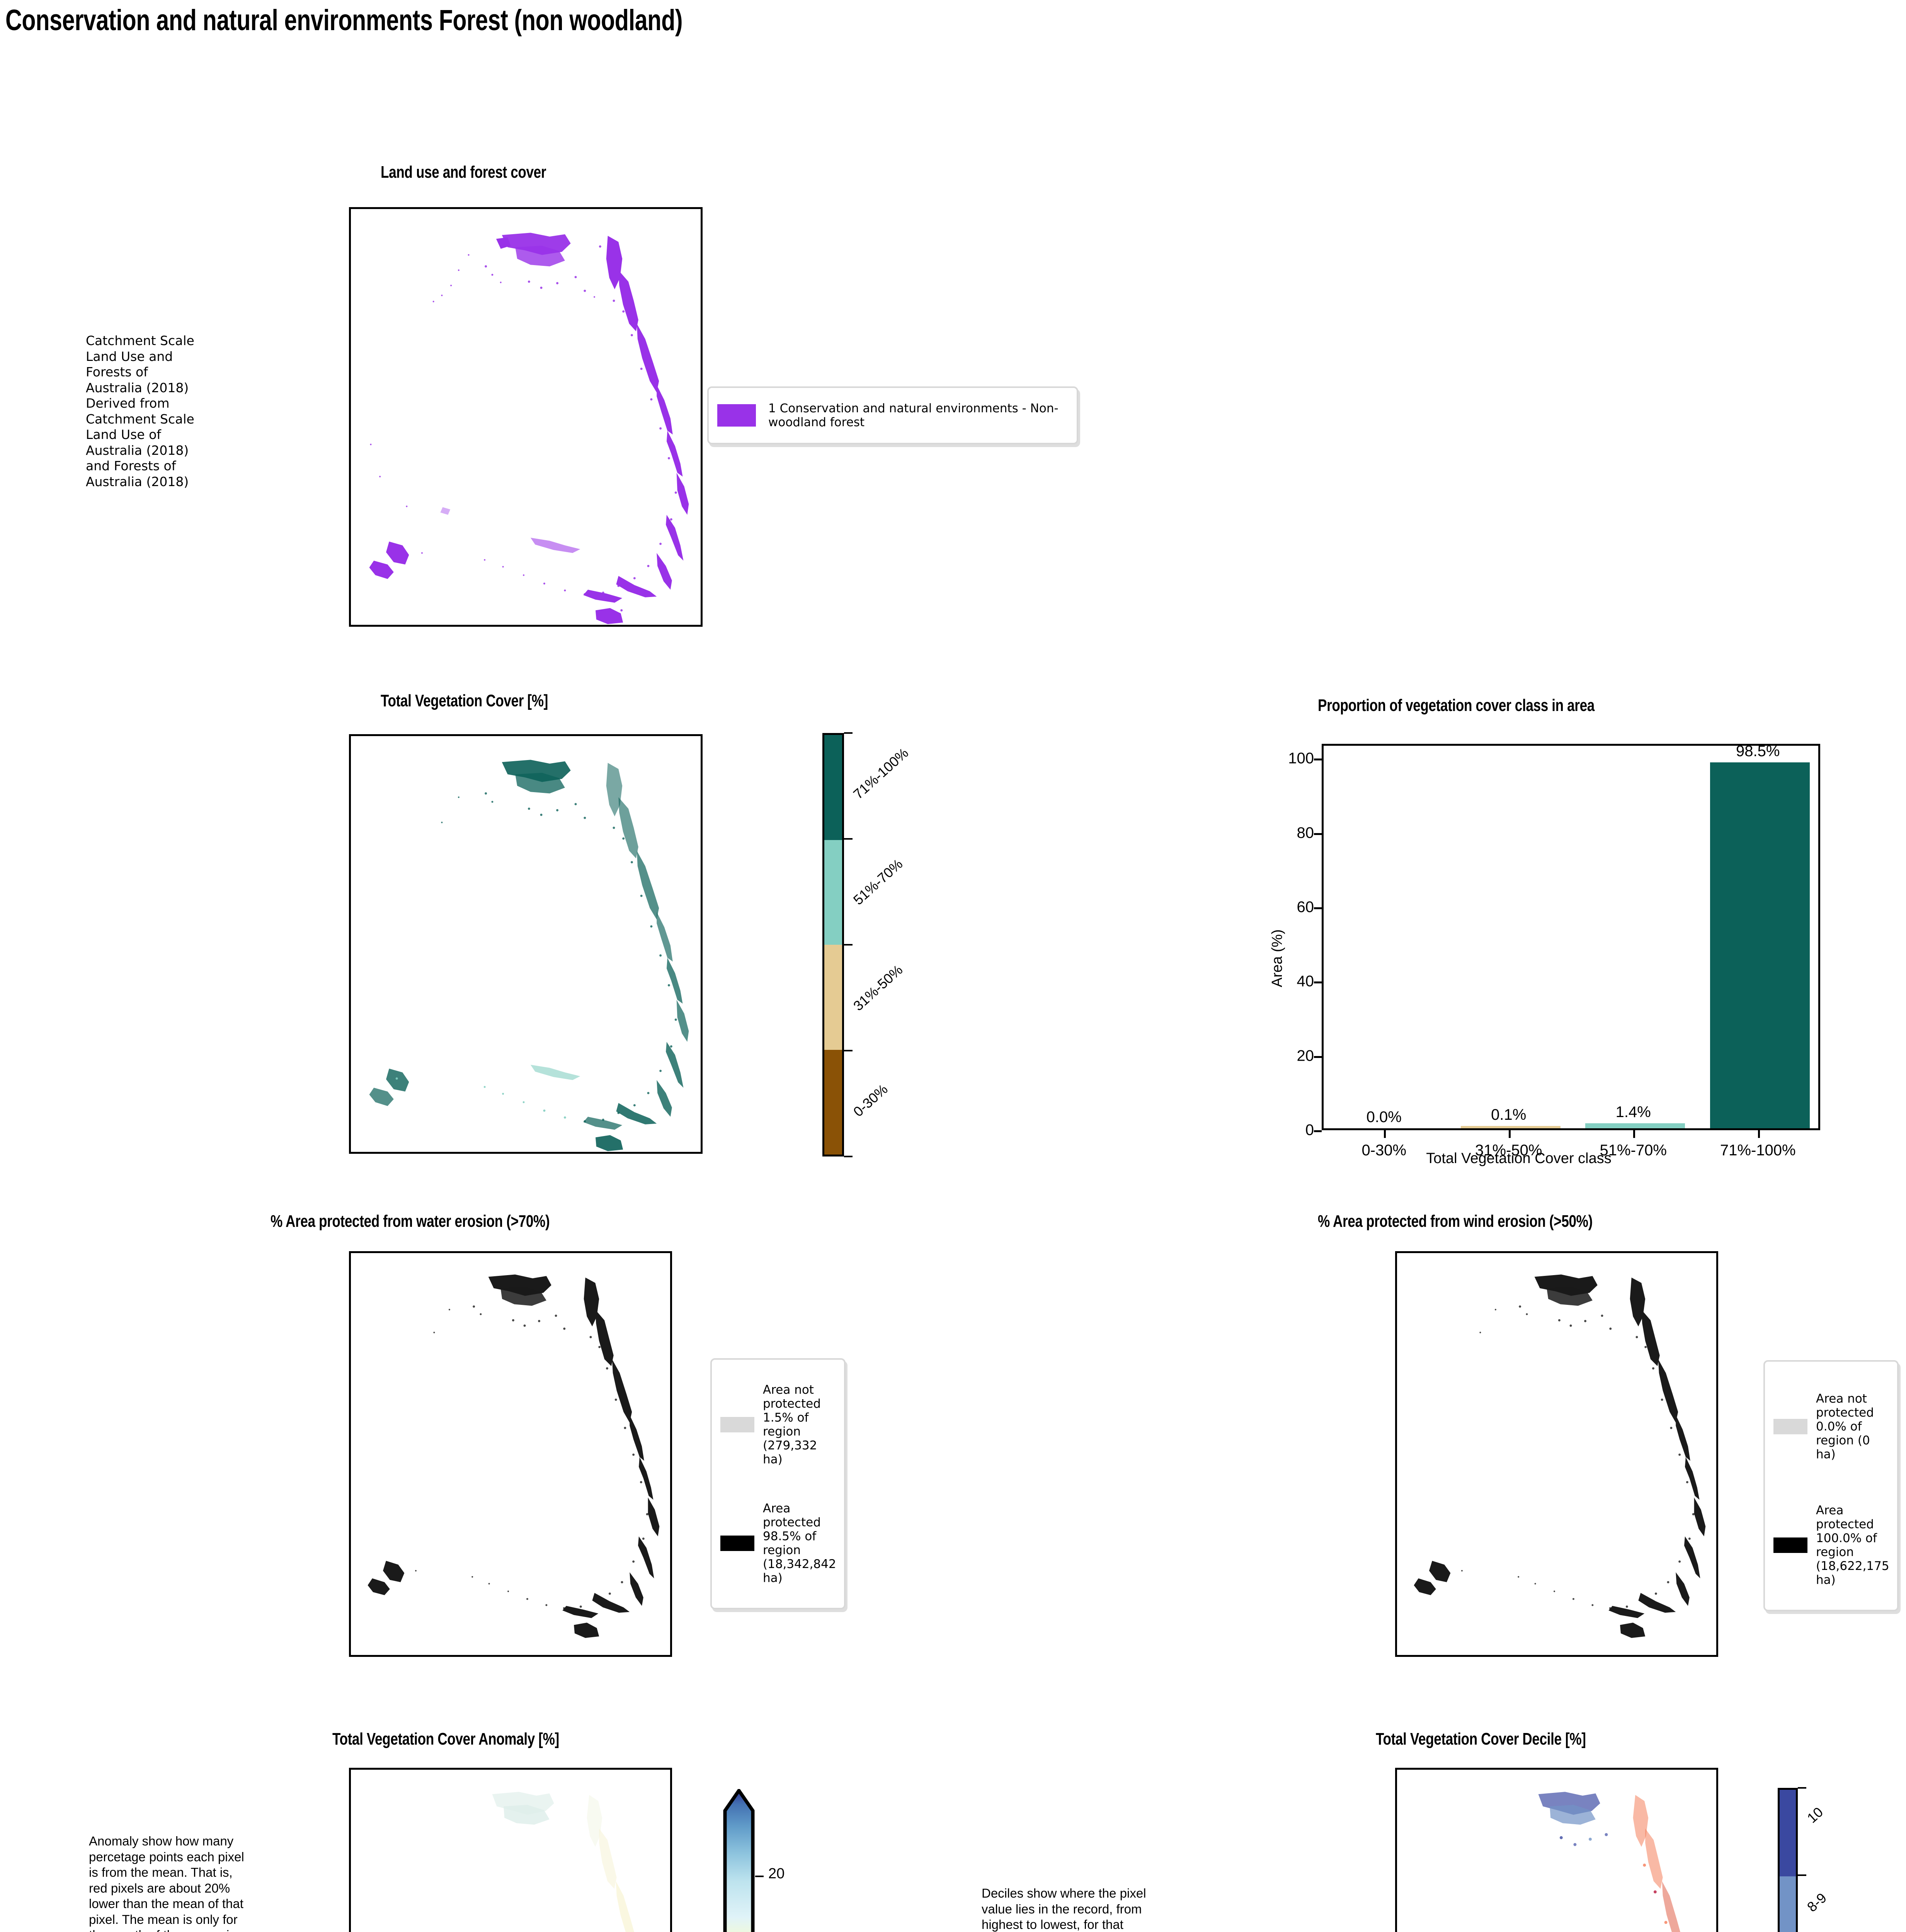  Describe the element at coordinates (833, 944) in the screenshot. I see `cover-colorbar` at that location.